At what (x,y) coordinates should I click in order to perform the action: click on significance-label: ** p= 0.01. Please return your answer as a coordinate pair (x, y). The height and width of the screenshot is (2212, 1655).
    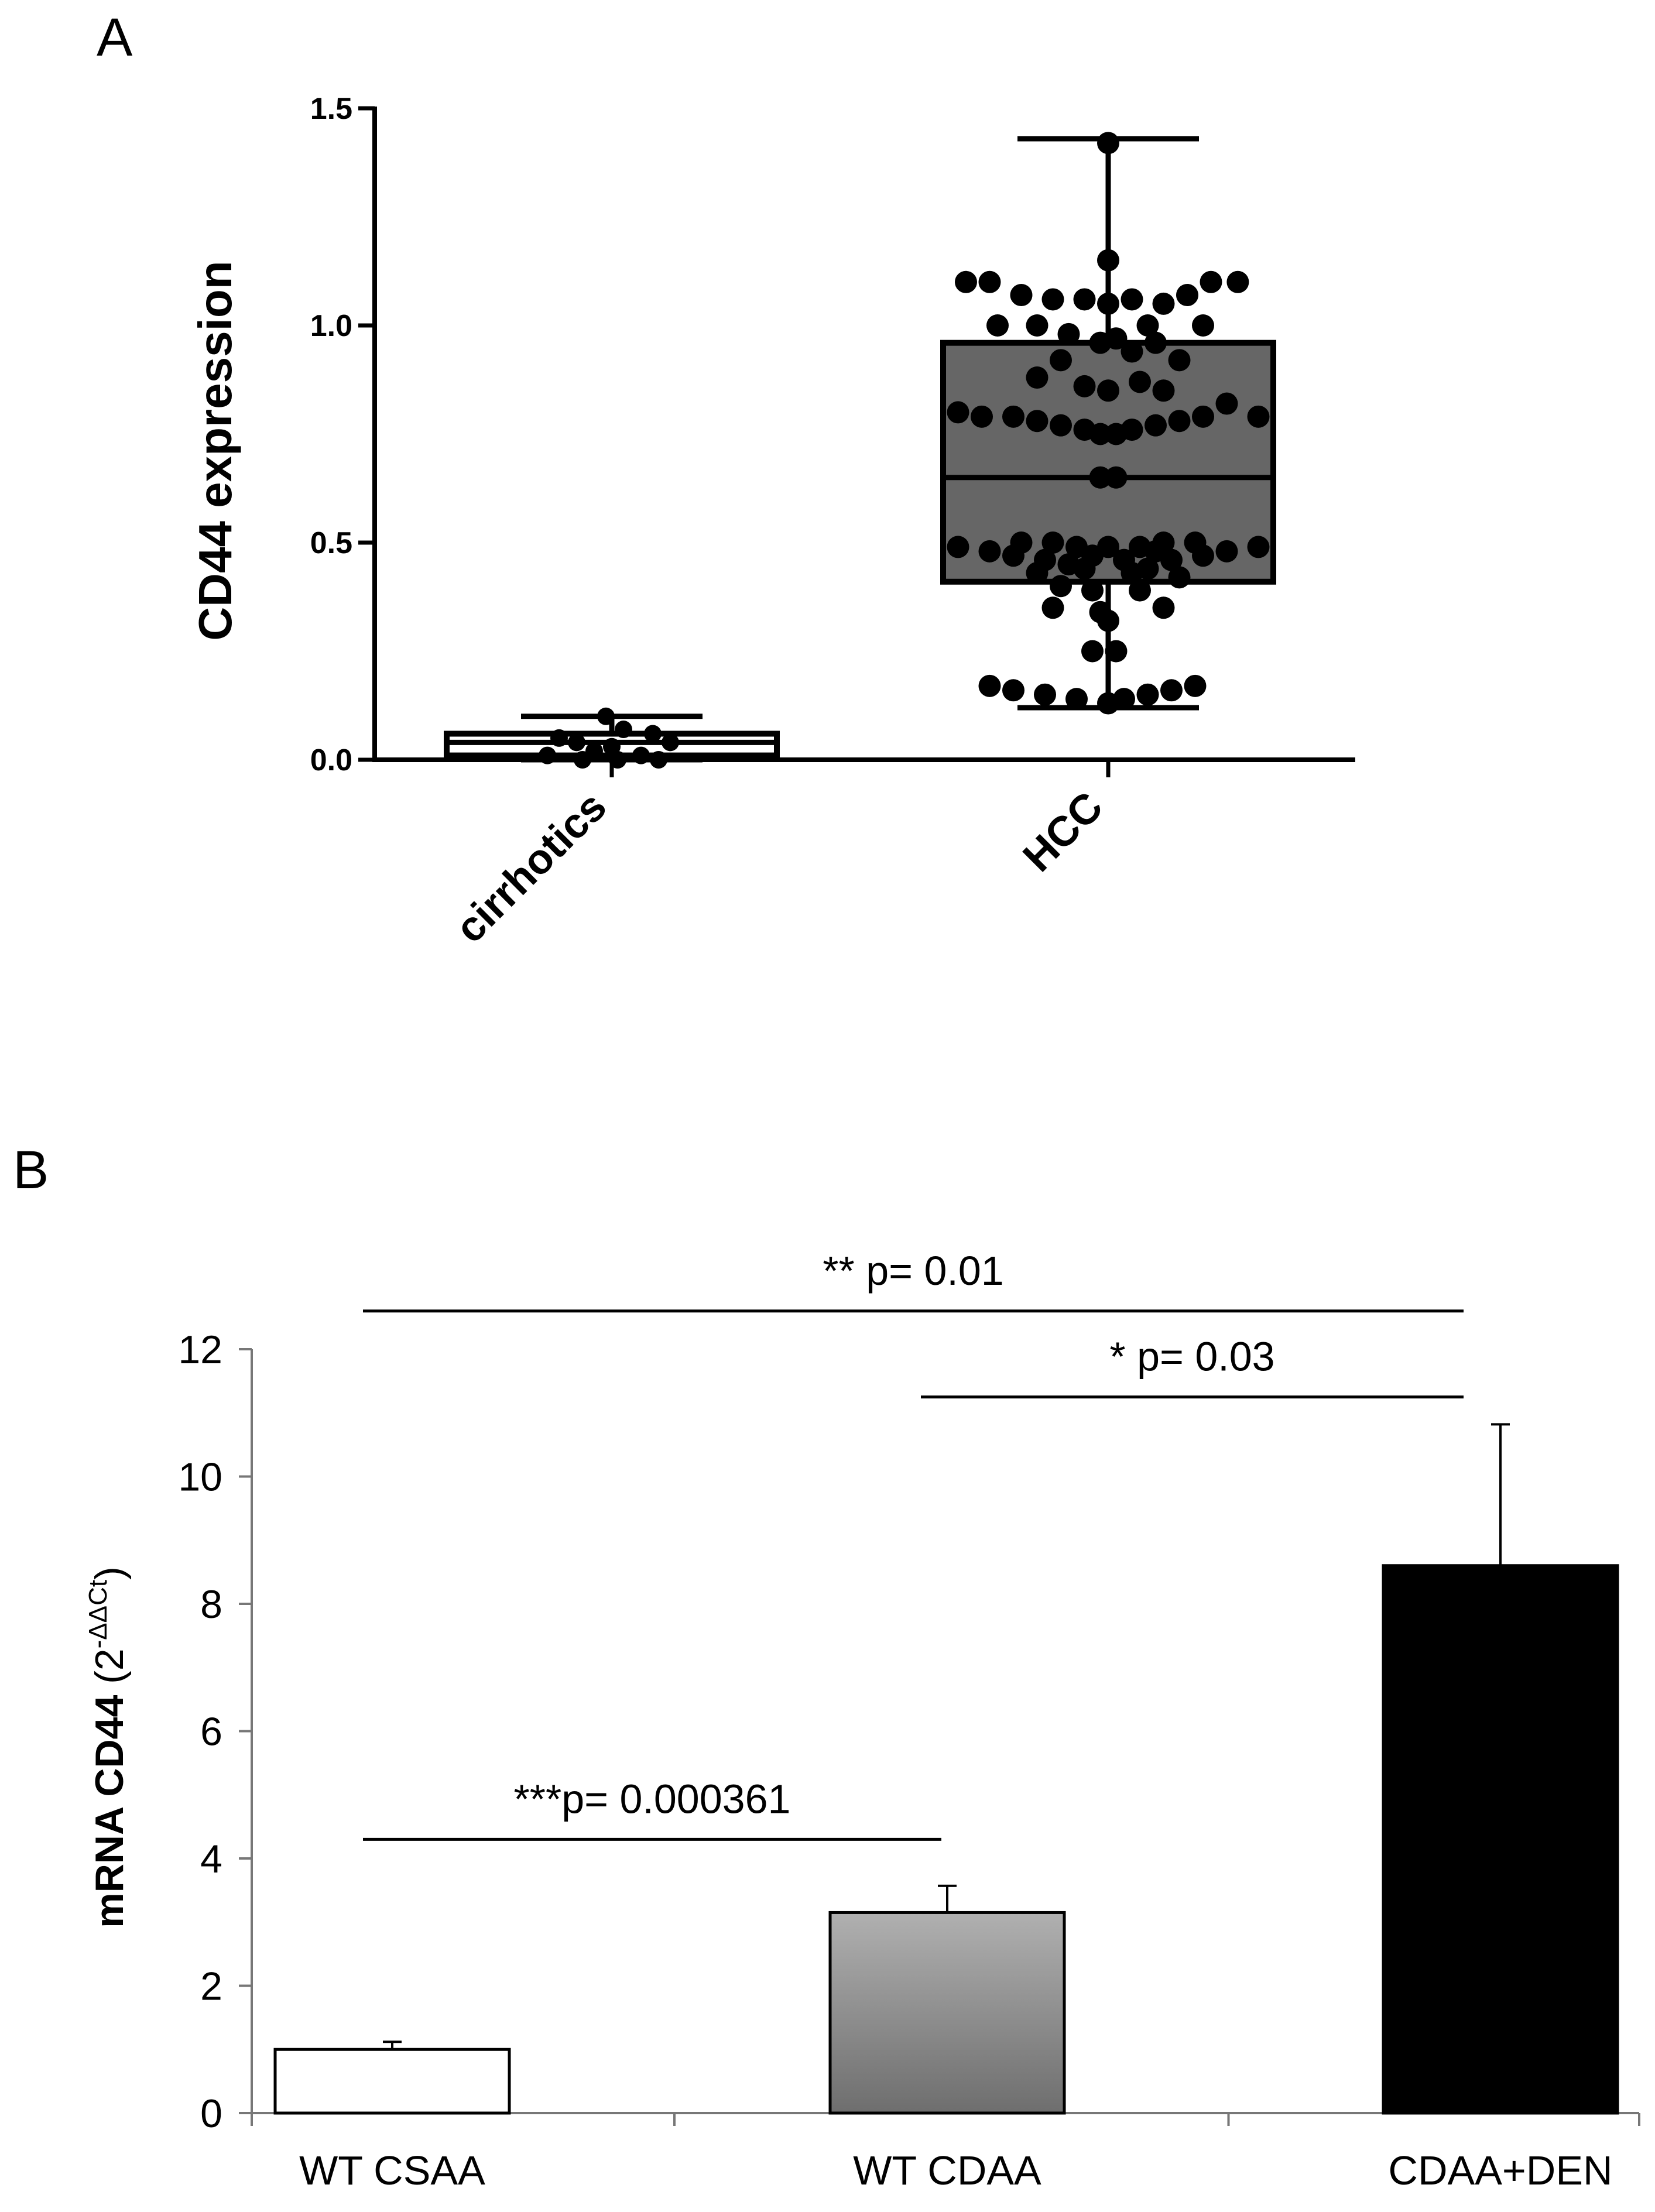
    Looking at the image, I should click on (913, 1271).